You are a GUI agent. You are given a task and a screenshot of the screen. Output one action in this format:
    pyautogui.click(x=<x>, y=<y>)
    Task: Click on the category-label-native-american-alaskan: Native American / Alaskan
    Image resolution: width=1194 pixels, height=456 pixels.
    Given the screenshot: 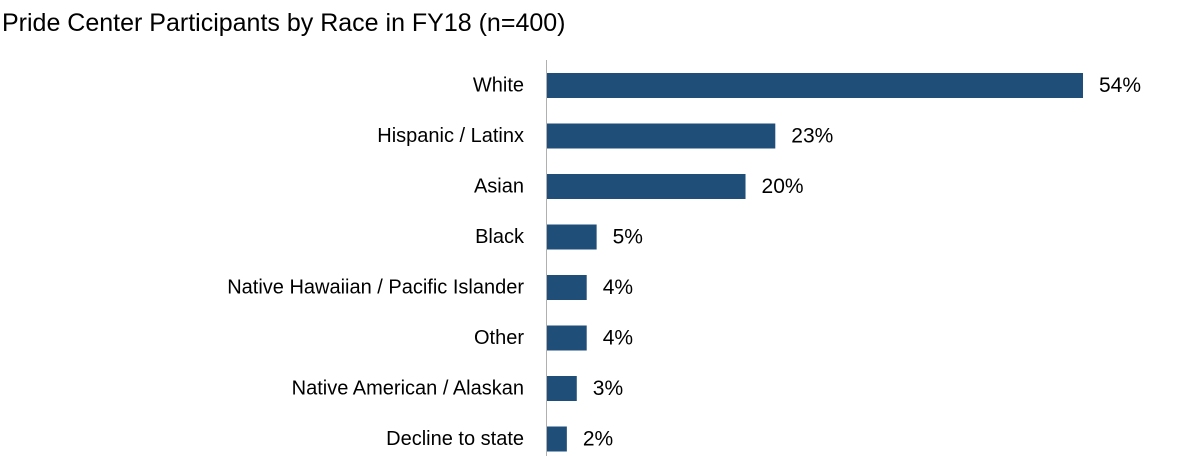 What is the action you would take?
    pyautogui.click(x=408, y=389)
    